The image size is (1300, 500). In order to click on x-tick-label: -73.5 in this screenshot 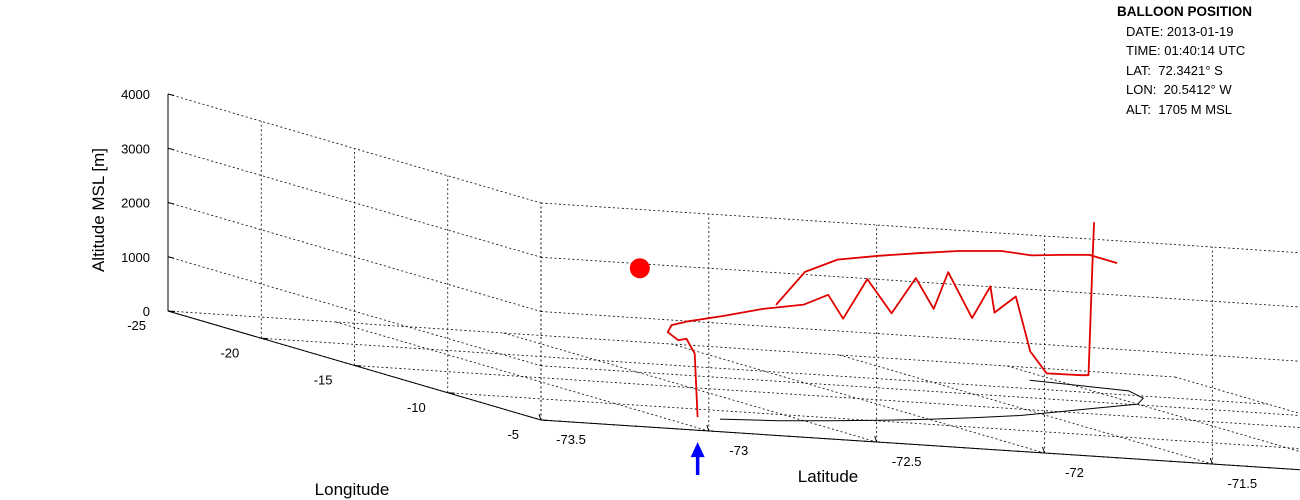, I will do `click(571, 439)`.